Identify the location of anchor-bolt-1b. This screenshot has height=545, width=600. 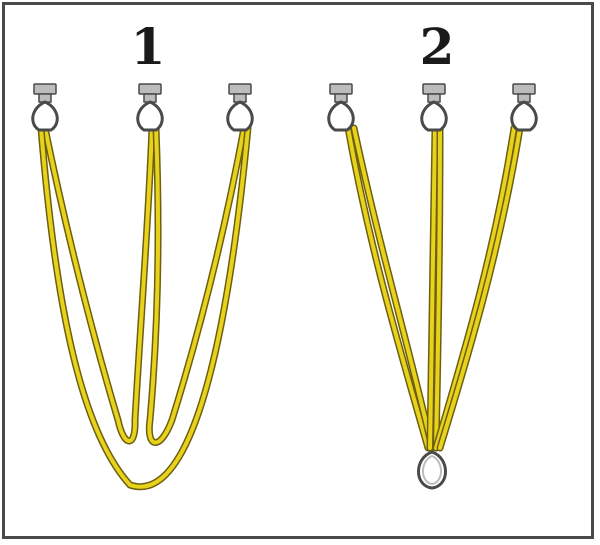
(150, 107).